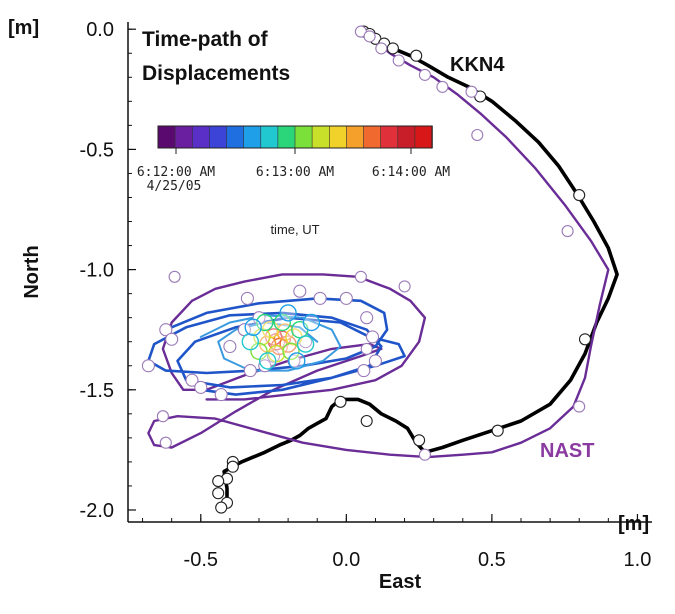 The image size is (675, 614). What do you see at coordinates (97, 150) in the screenshot?
I see `y-tick-label: -0.5` at bounding box center [97, 150].